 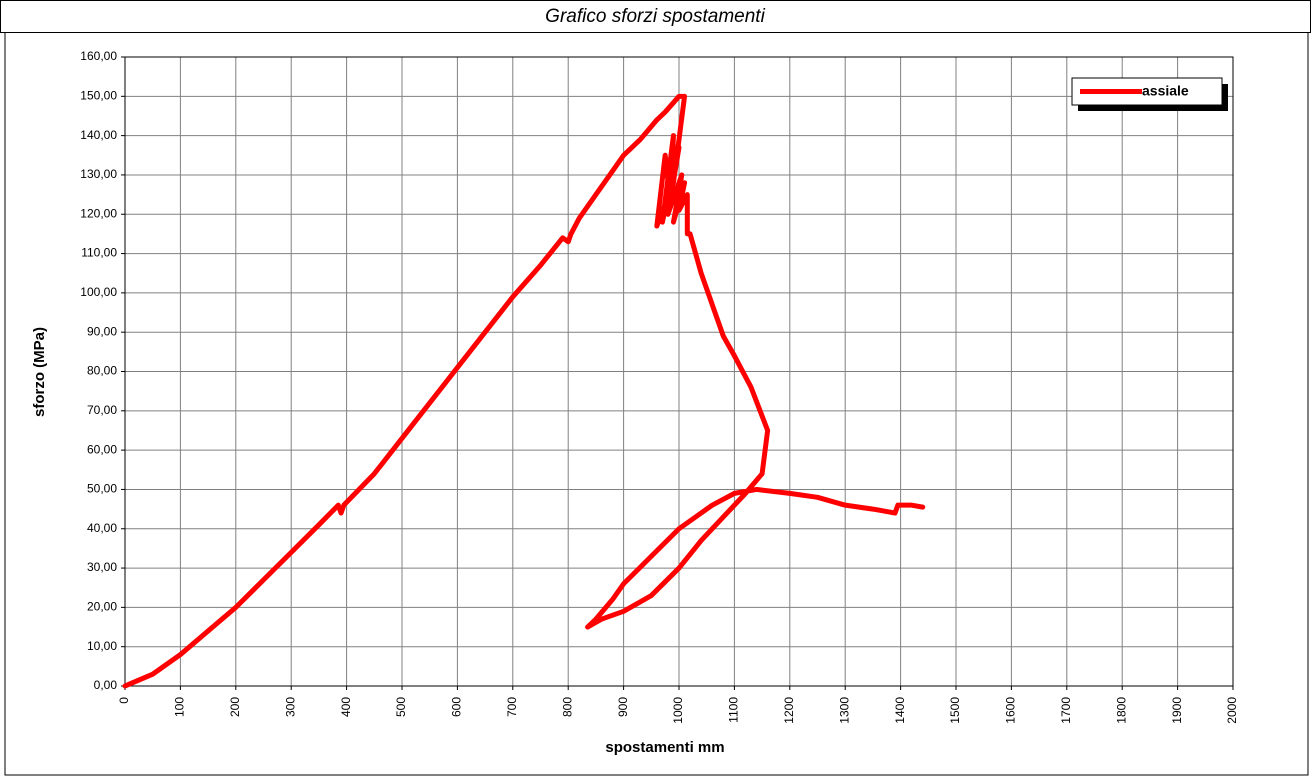 What do you see at coordinates (98, 95) in the screenshot?
I see `y-tick-label: 150,00` at bounding box center [98, 95].